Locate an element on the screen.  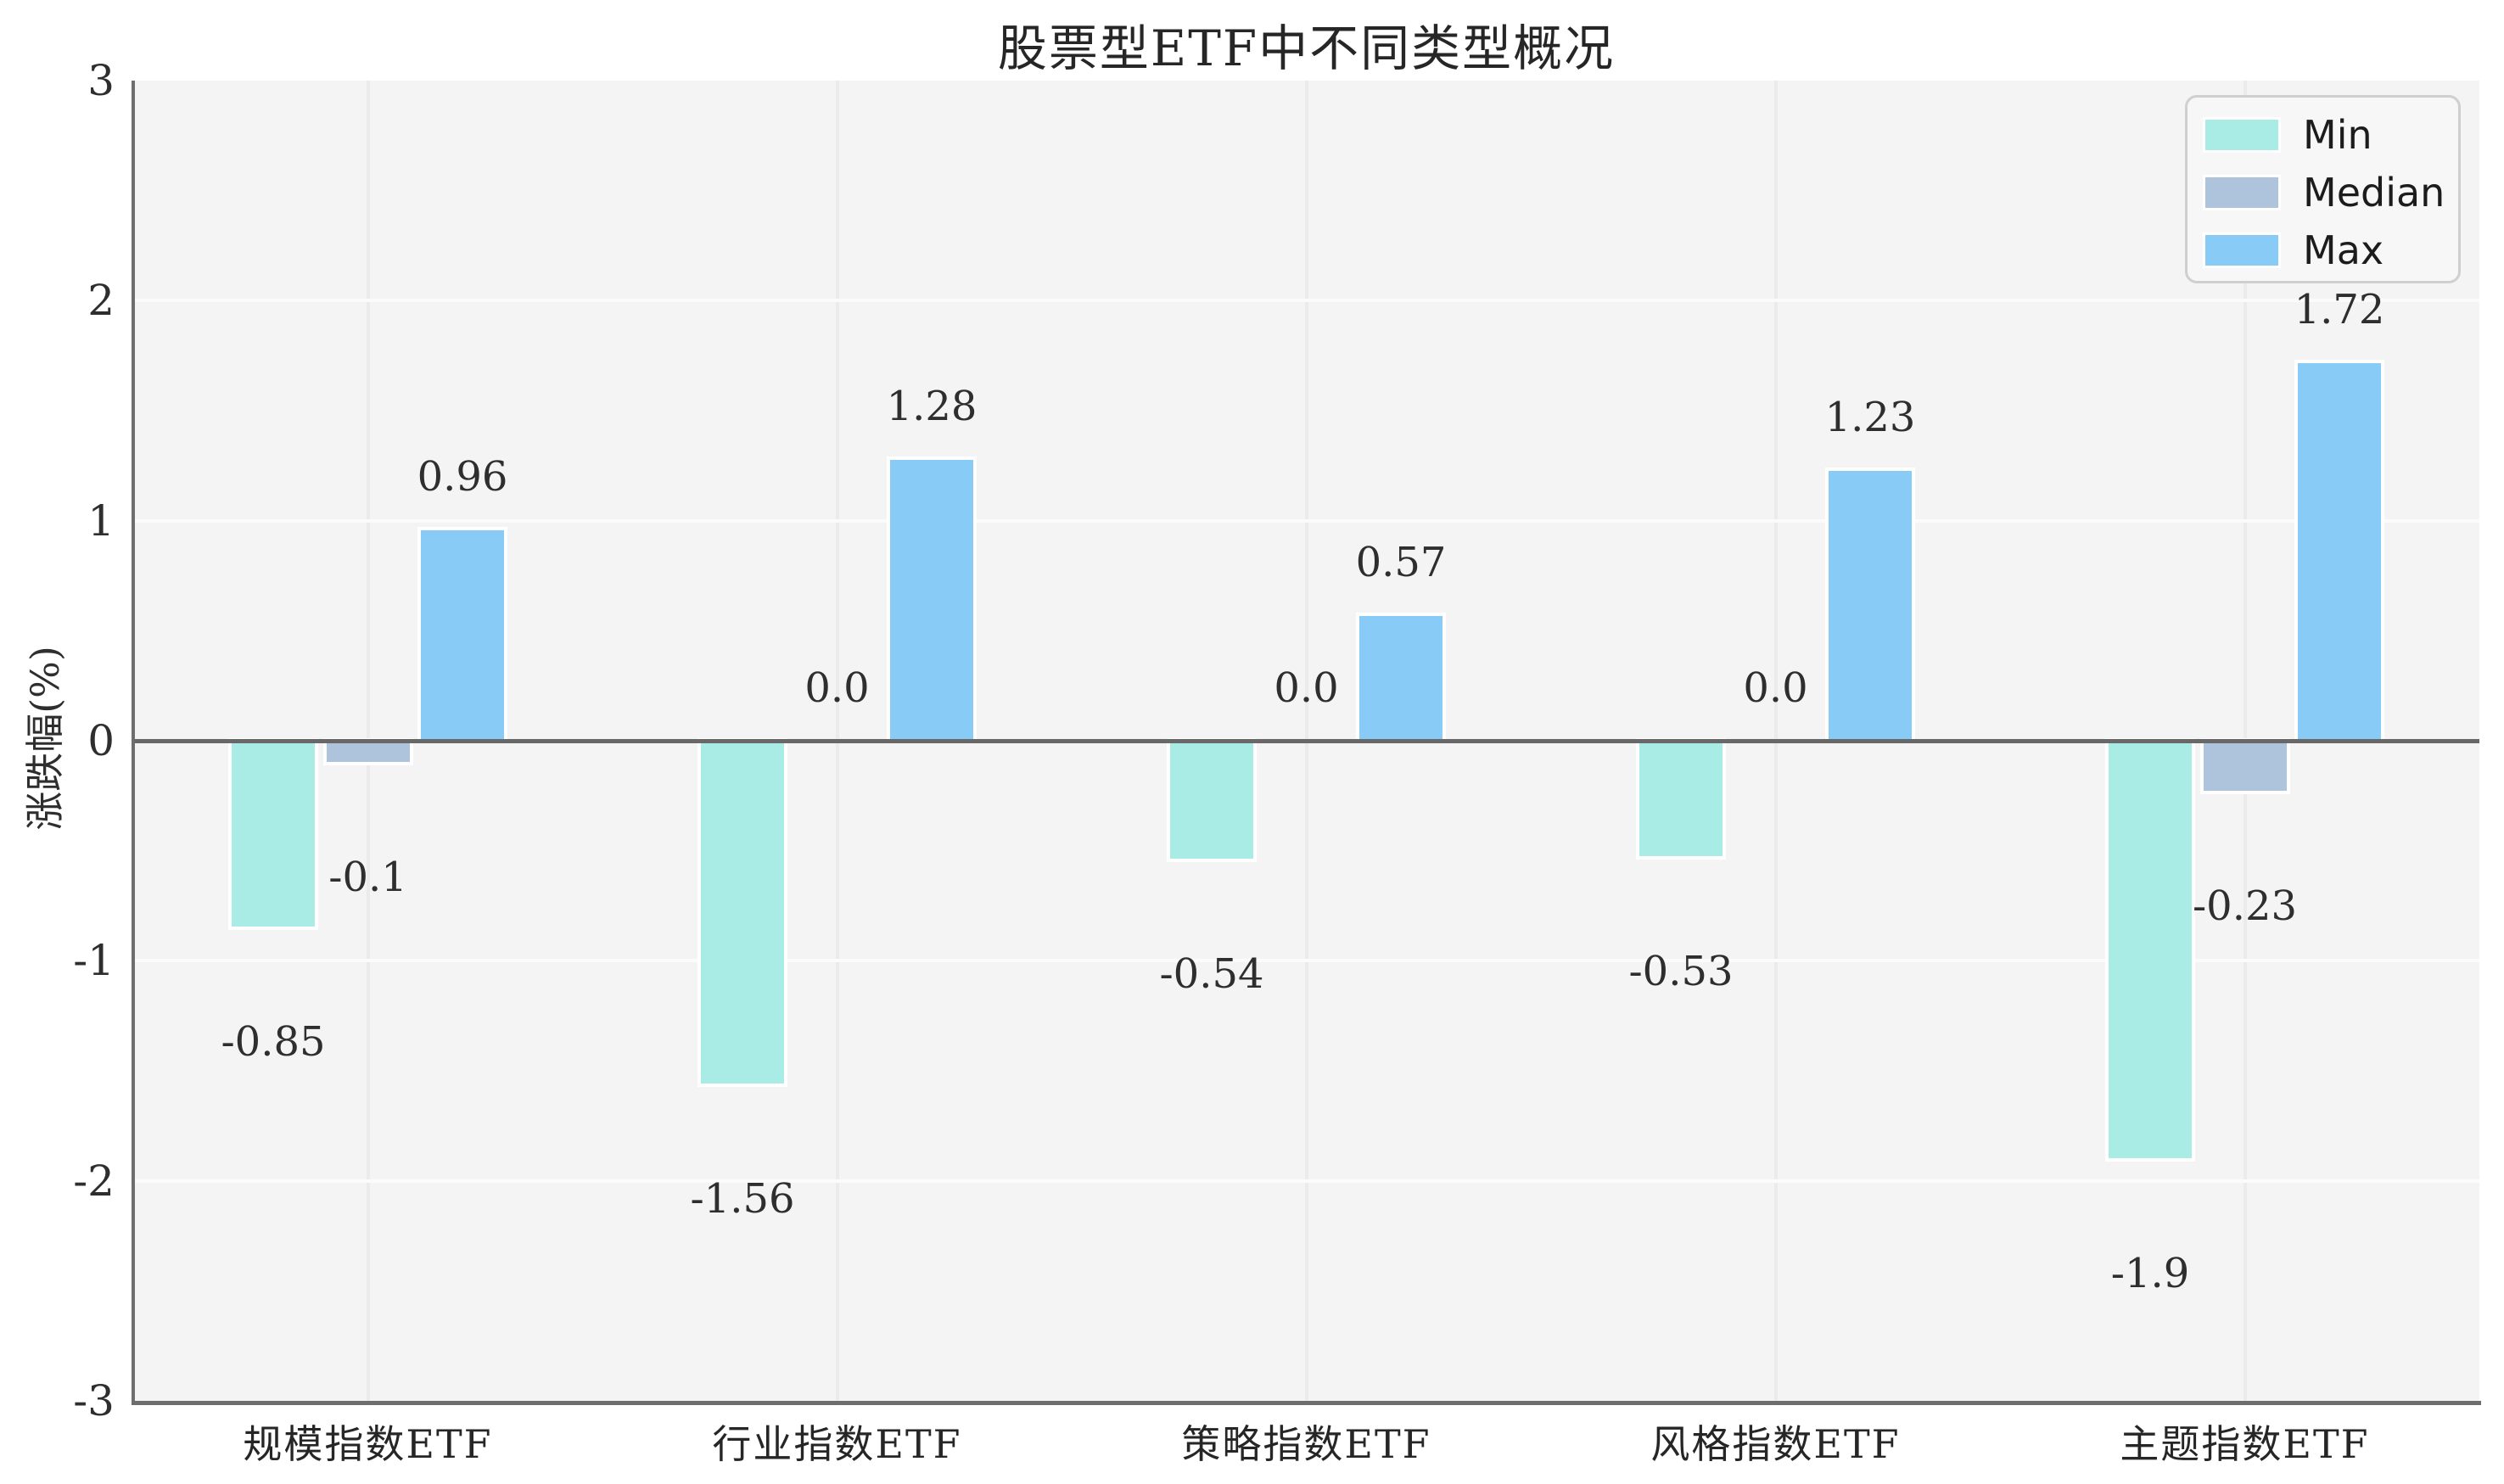
legend-swatch-median is located at coordinates (2242, 192).